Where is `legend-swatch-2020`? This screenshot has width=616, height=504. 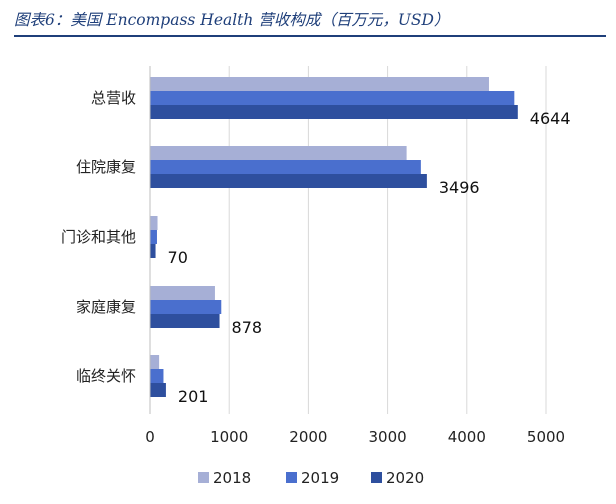 legend-swatch-2020 is located at coordinates (376, 477).